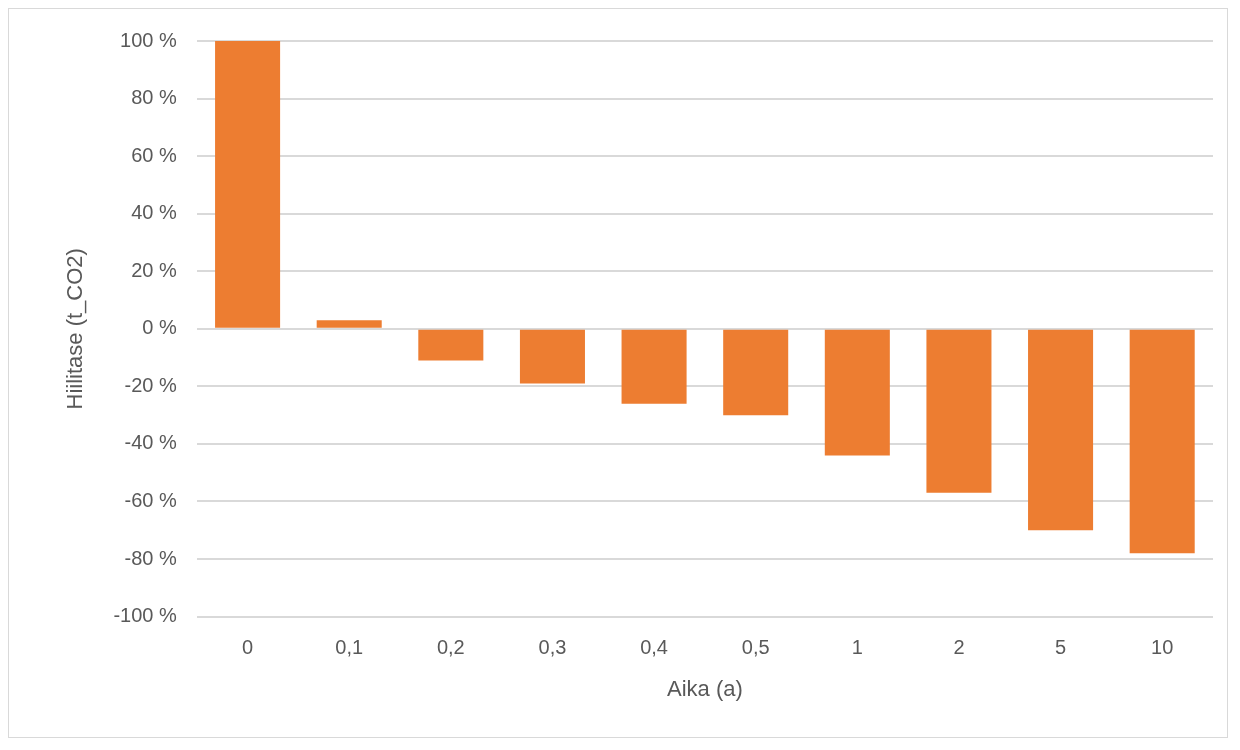  I want to click on x-tick-label: 0, so click(248, 647).